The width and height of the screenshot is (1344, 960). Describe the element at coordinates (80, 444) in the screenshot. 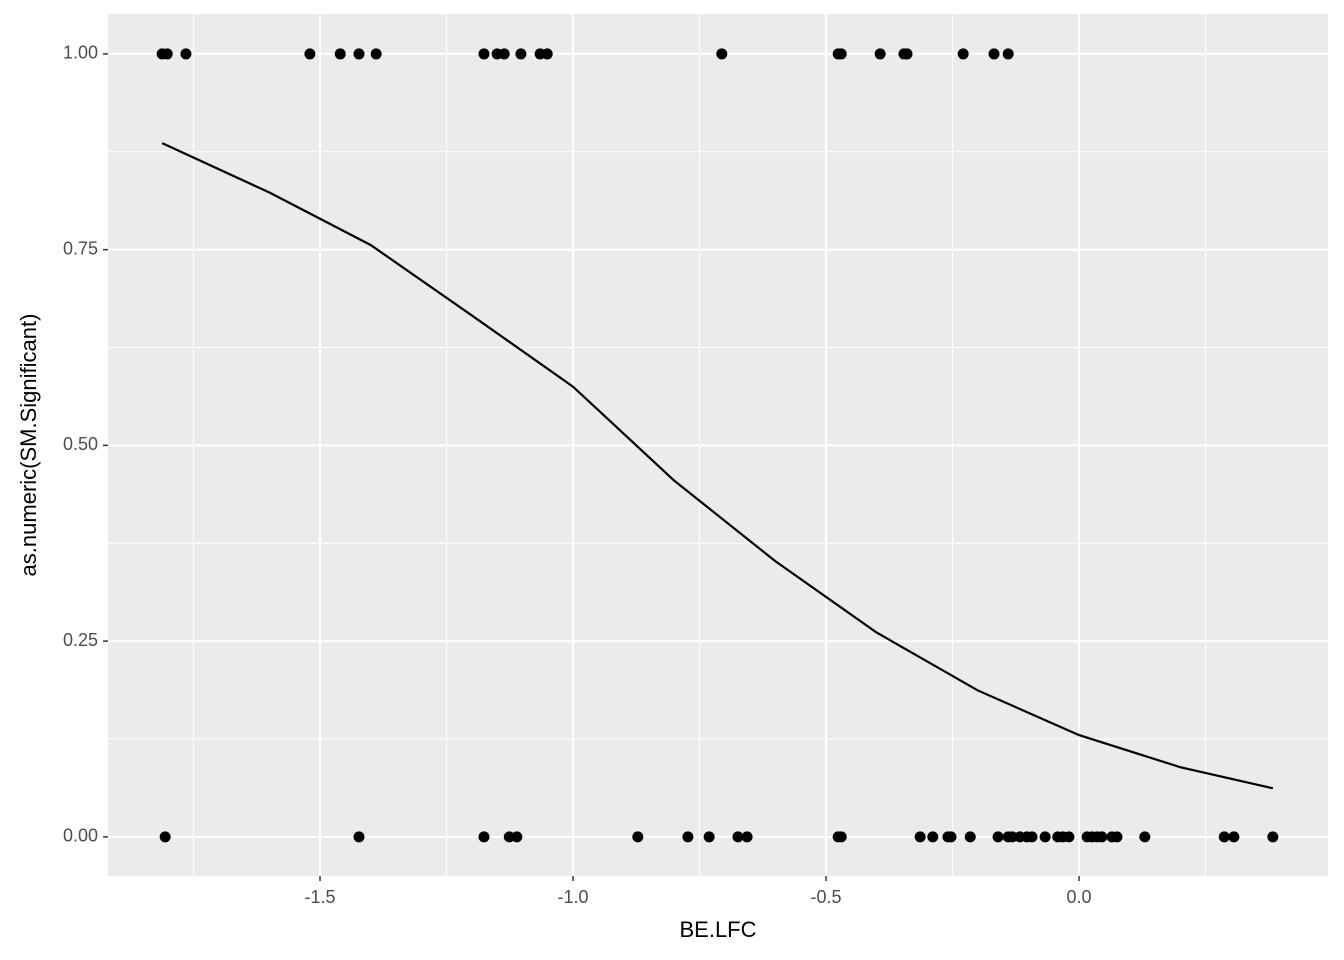

I see `y-tick-label: 0.50` at that location.